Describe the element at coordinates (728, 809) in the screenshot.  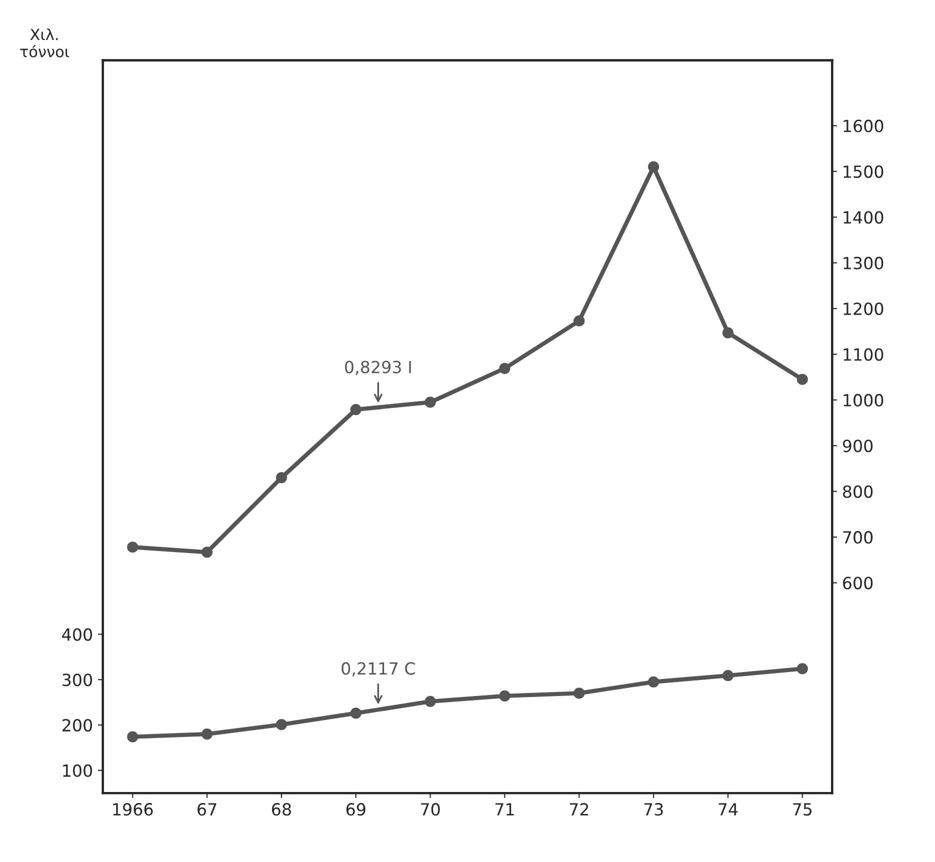
I see `x-tick-label: 74` at that location.